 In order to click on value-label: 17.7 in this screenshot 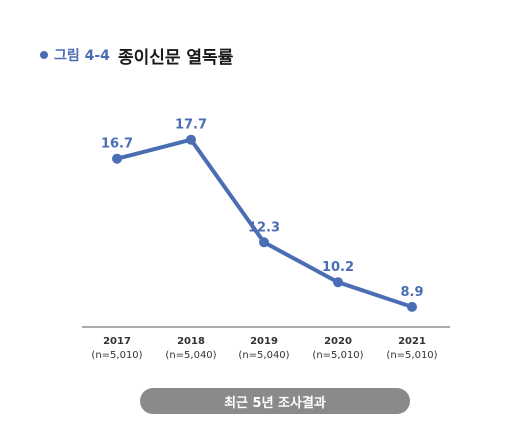, I will do `click(191, 125)`.